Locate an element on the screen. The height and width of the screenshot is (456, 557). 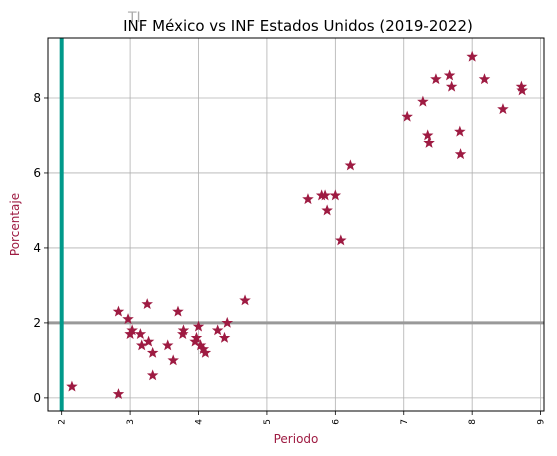
x-tick-label: 2 is located at coordinates (63, 422).